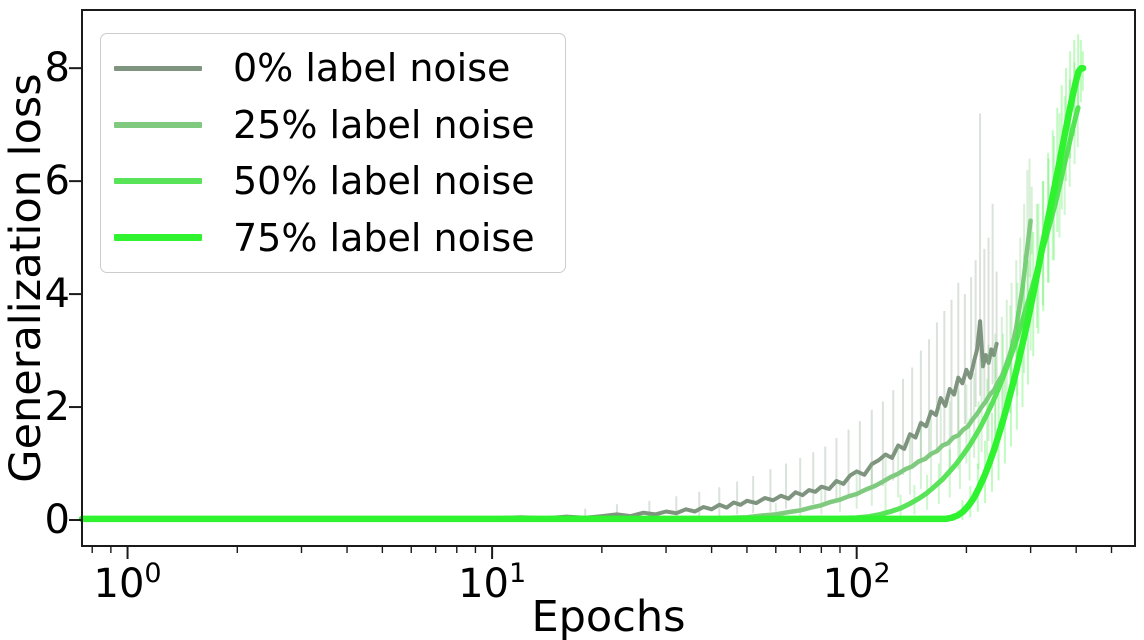 This screenshot has height=640, width=1144. Describe the element at coordinates (127, 582) in the screenshot. I see `x-tick-label: 10⁰` at that location.